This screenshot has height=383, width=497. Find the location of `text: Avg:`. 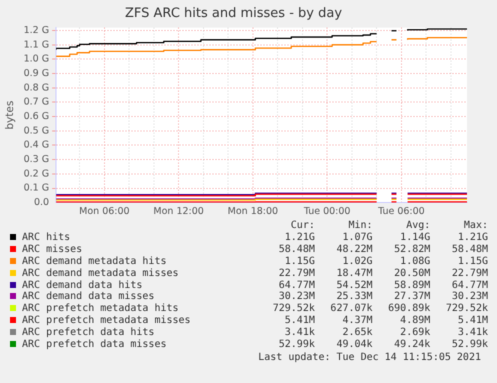

text: Avg: is located at coordinates (417, 226).